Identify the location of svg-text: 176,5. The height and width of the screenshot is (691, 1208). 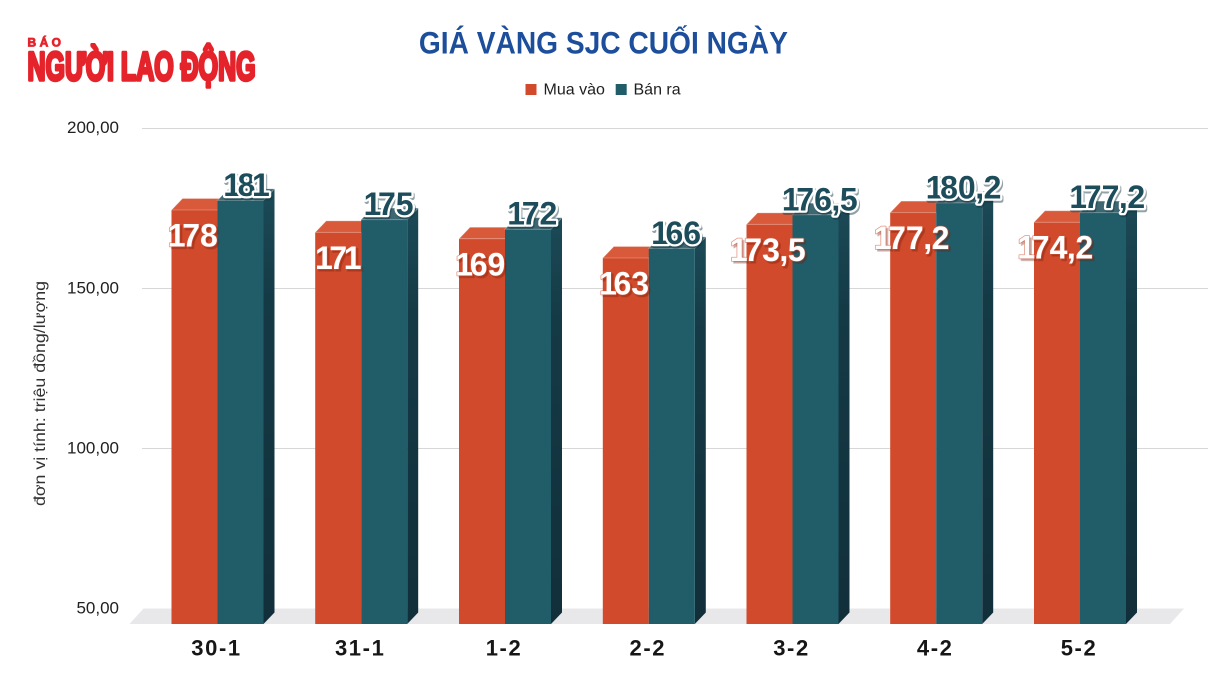
(820, 199).